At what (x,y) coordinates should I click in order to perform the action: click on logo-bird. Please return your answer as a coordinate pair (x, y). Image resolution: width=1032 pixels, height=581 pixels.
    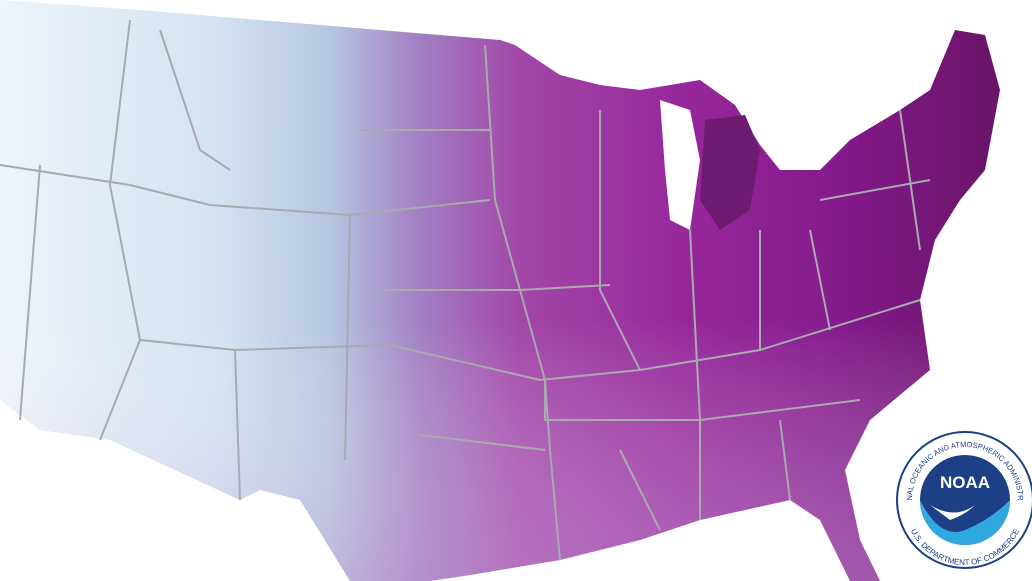
    Looking at the image, I should click on (952, 512).